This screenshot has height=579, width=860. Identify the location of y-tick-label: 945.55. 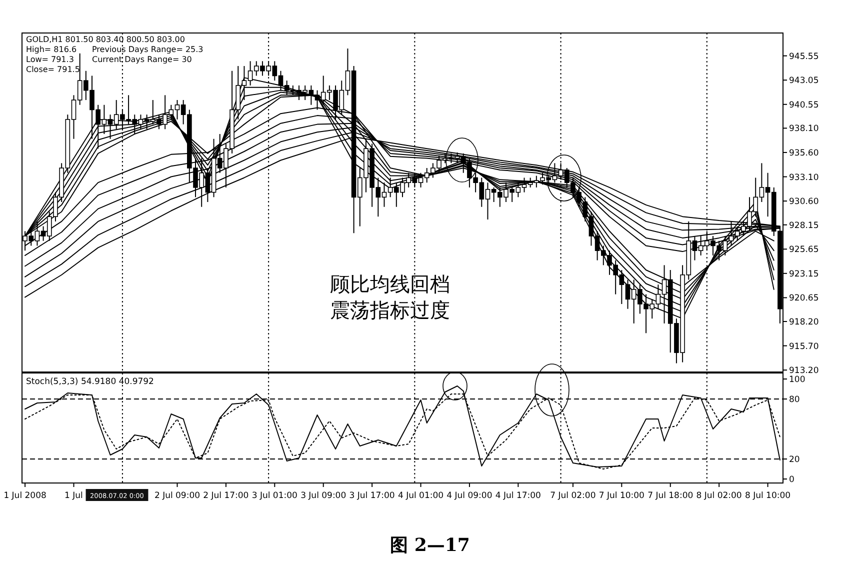
(804, 57).